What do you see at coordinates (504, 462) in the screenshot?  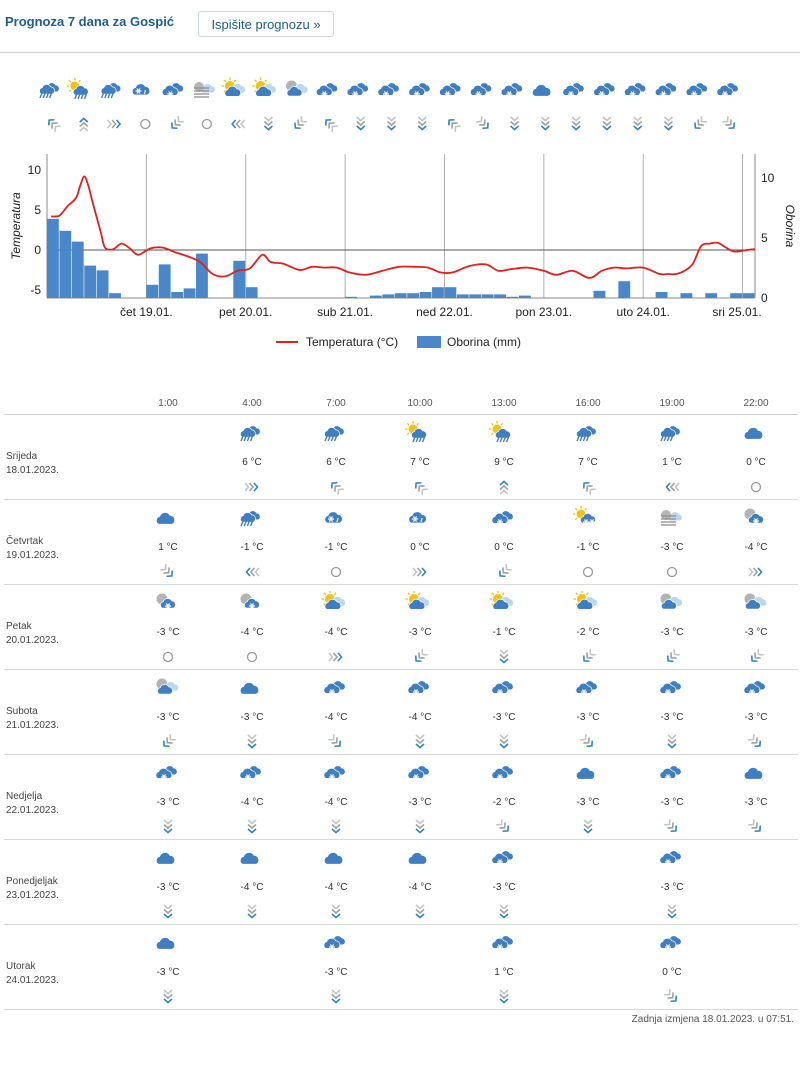 I see `temperature-value: 9 °C` at bounding box center [504, 462].